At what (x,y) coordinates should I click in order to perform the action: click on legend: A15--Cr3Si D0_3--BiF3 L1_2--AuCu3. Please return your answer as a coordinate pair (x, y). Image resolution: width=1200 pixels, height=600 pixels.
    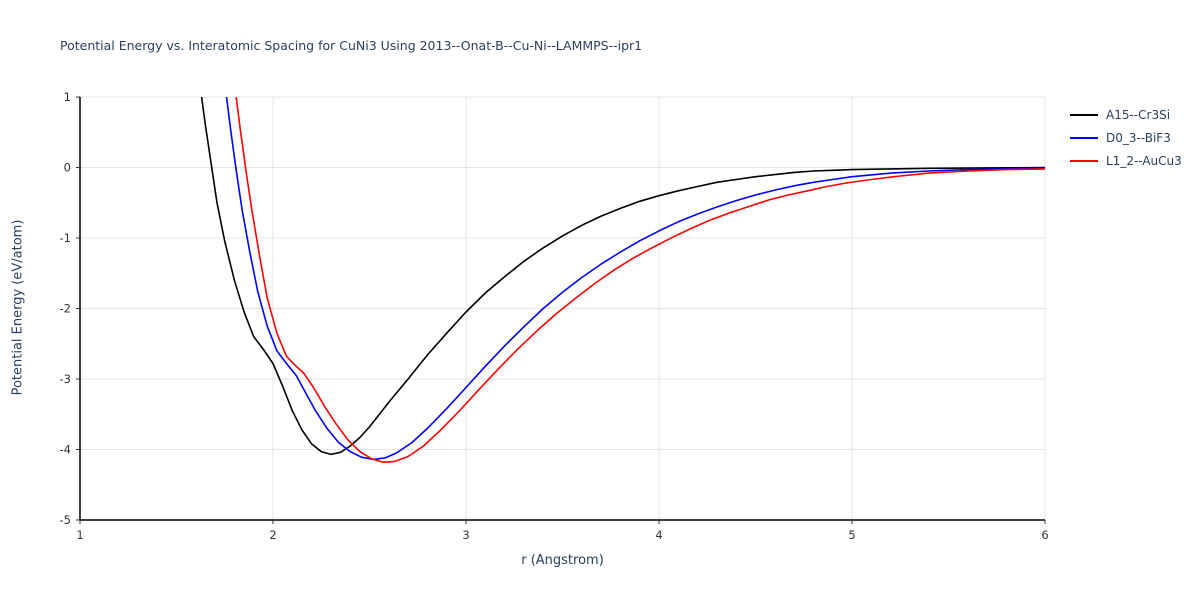
    Looking at the image, I should click on (1126, 137).